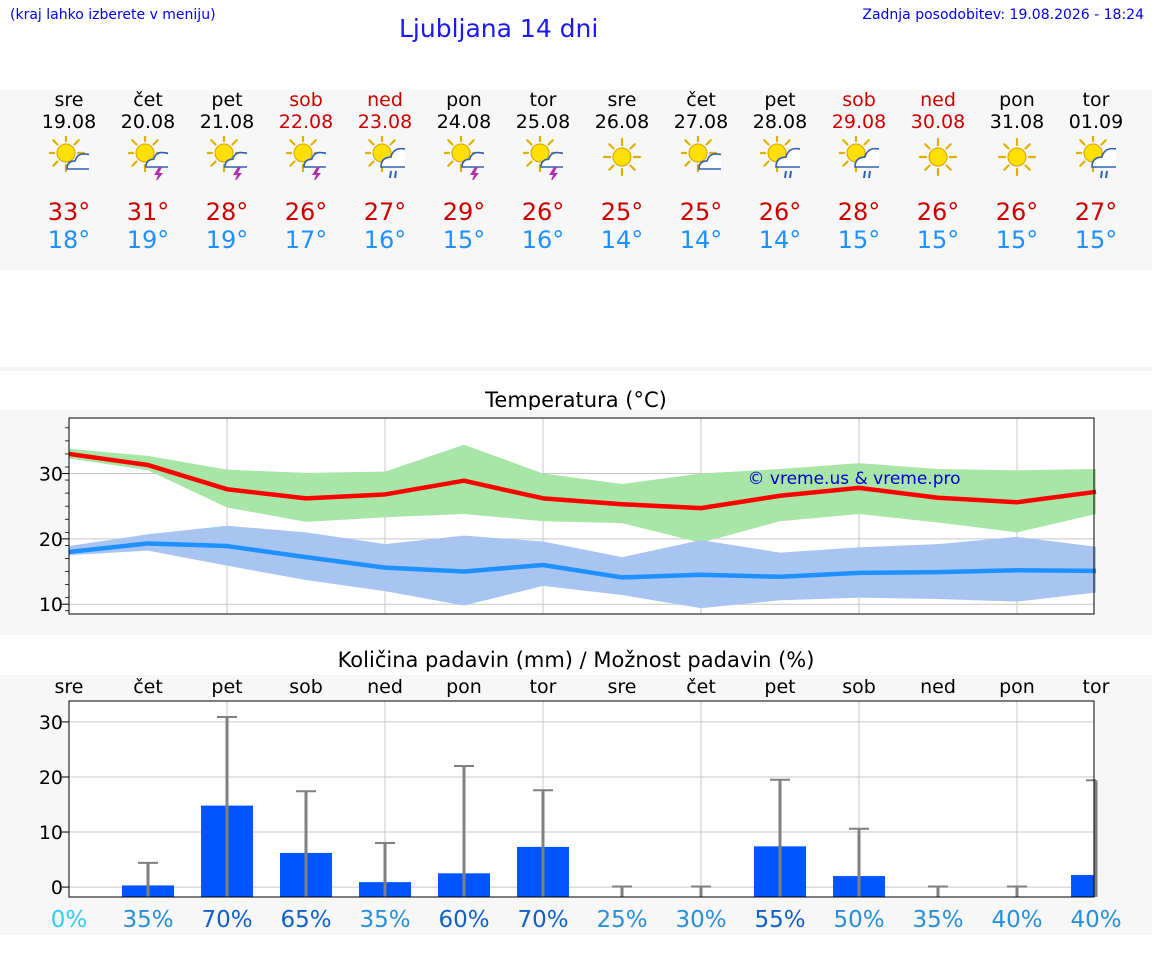 The width and height of the screenshot is (1152, 975). What do you see at coordinates (1083, 885) in the screenshot?
I see `precip-bar` at bounding box center [1083, 885].